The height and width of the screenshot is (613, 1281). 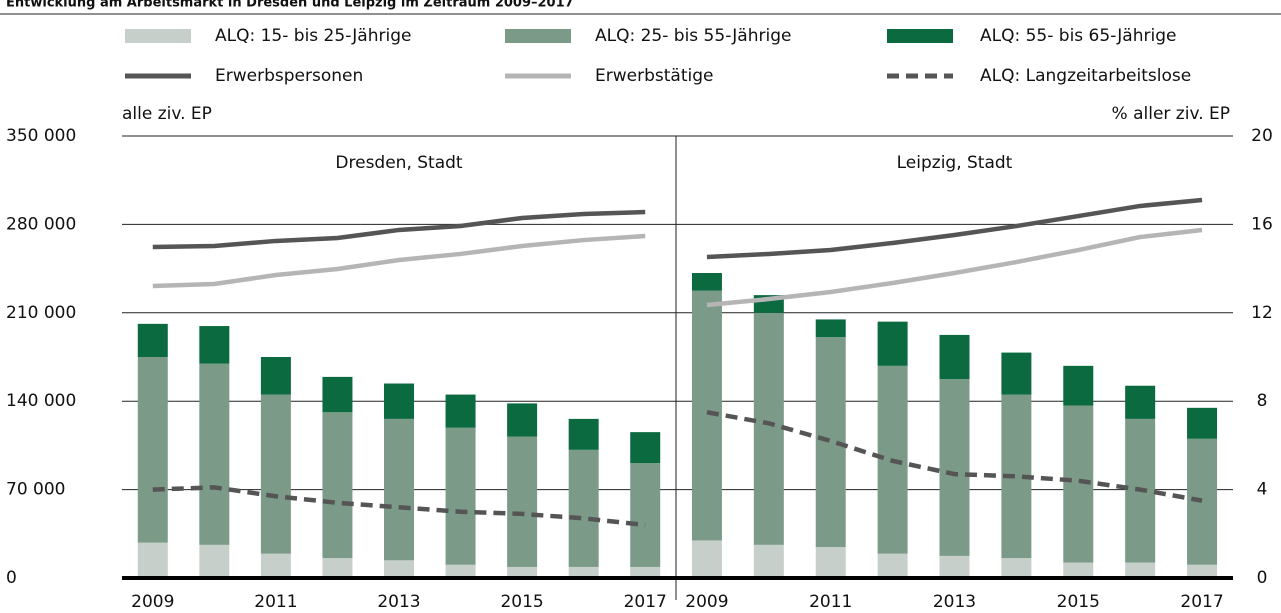 What do you see at coordinates (41, 313) in the screenshot?
I see `y-tick-label: 210 000` at bounding box center [41, 313].